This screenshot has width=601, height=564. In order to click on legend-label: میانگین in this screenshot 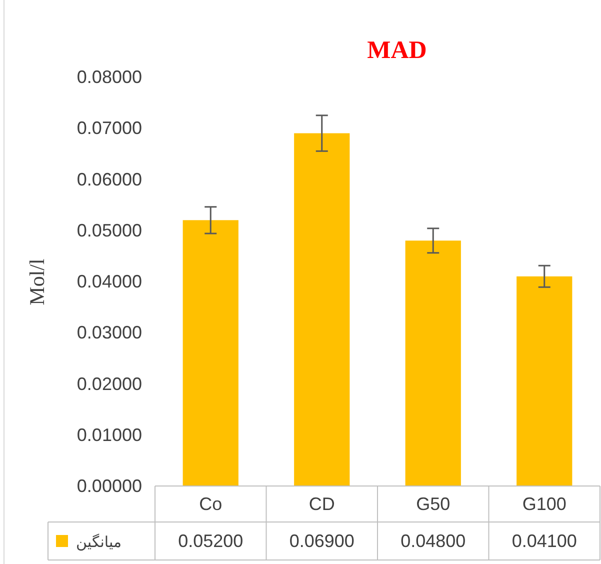, I will do `click(99, 542)`.